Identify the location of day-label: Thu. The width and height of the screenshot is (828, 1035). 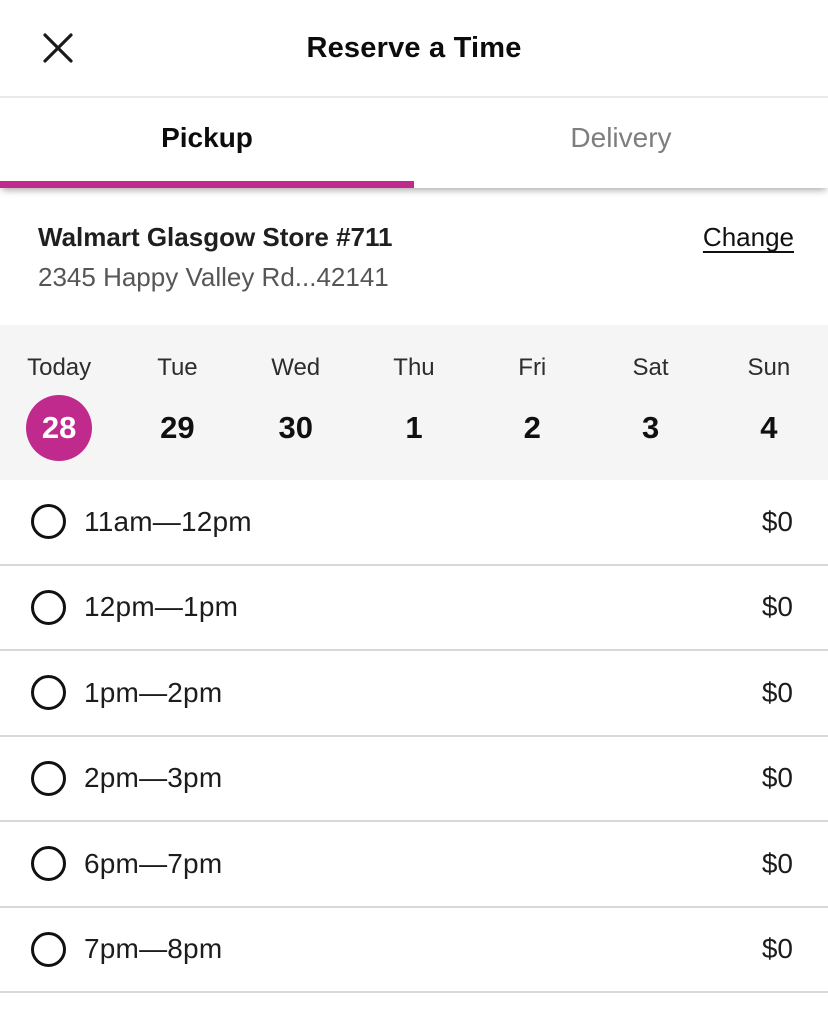
(414, 367).